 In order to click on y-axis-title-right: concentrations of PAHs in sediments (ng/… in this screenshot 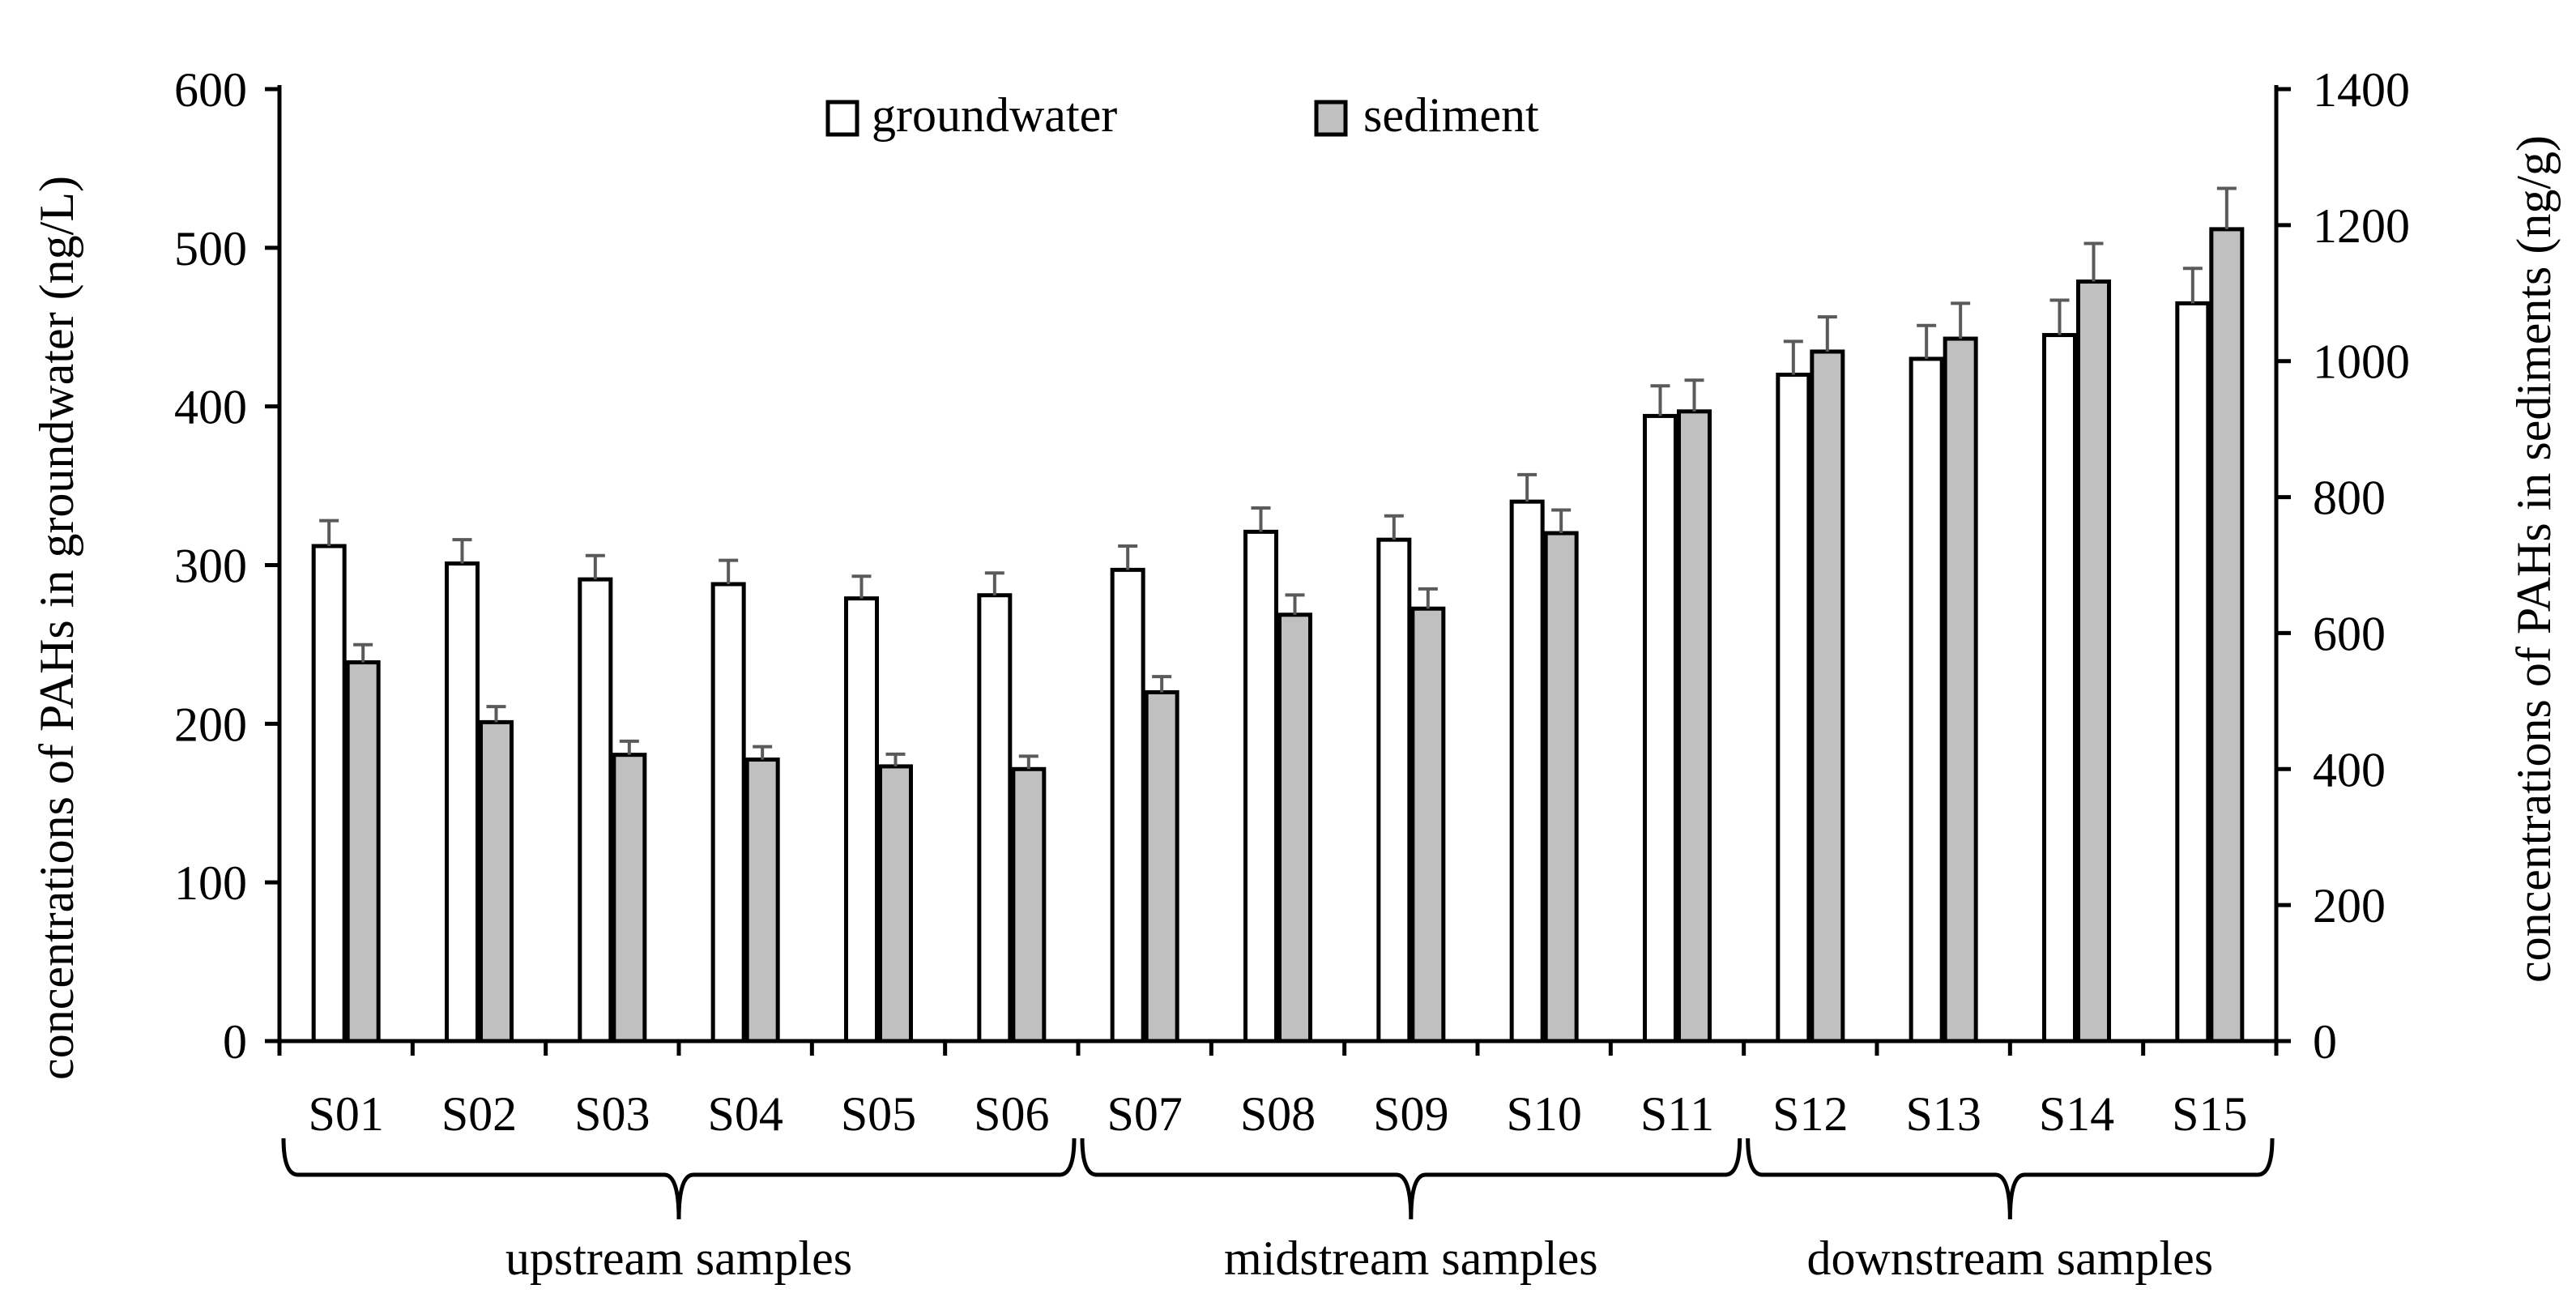, I will do `click(2534, 559)`.